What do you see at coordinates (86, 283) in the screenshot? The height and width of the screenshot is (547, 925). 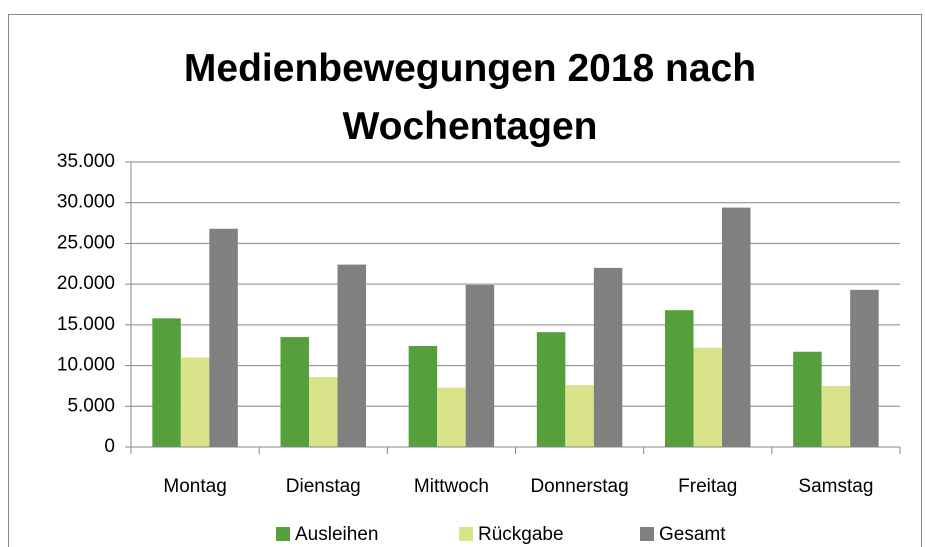 I see `y-tick-label: 20.000` at bounding box center [86, 283].